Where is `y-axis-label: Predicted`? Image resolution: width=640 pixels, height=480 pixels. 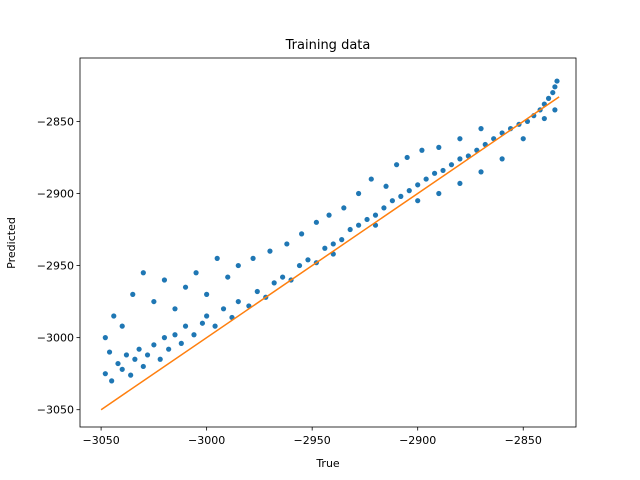
y-axis-label: Predicted is located at coordinates (11, 243).